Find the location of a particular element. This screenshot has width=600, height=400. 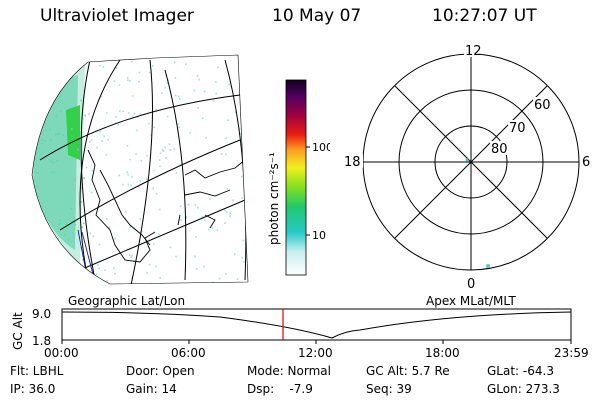

colorbar-tick-10: 10 is located at coordinates (319, 235).